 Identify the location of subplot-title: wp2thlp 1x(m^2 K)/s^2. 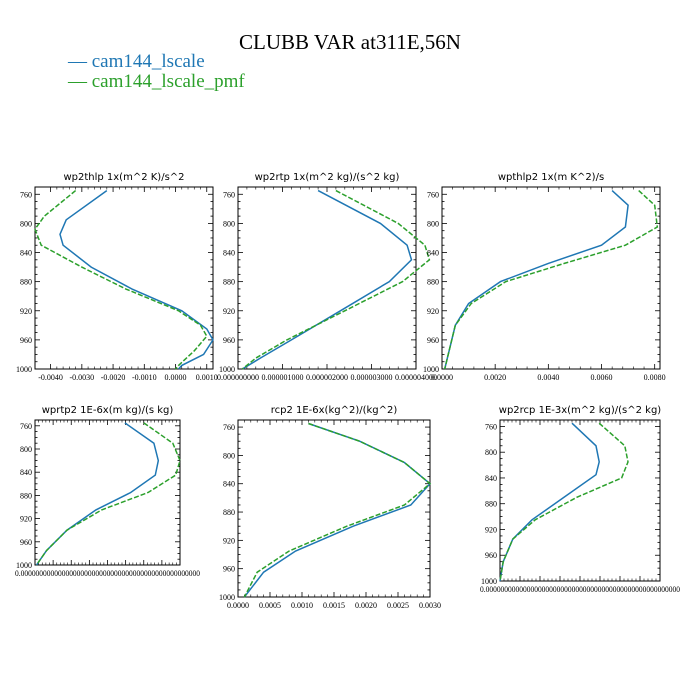
(123, 177).